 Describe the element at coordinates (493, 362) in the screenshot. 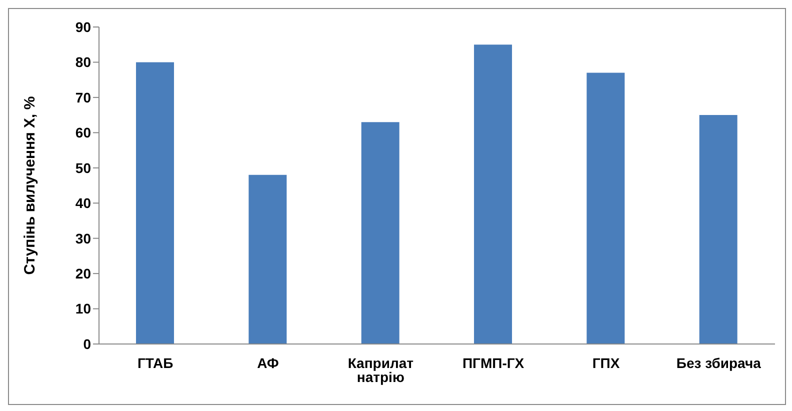

I see `x-tick-label: ПГМП-ГХ` at that location.